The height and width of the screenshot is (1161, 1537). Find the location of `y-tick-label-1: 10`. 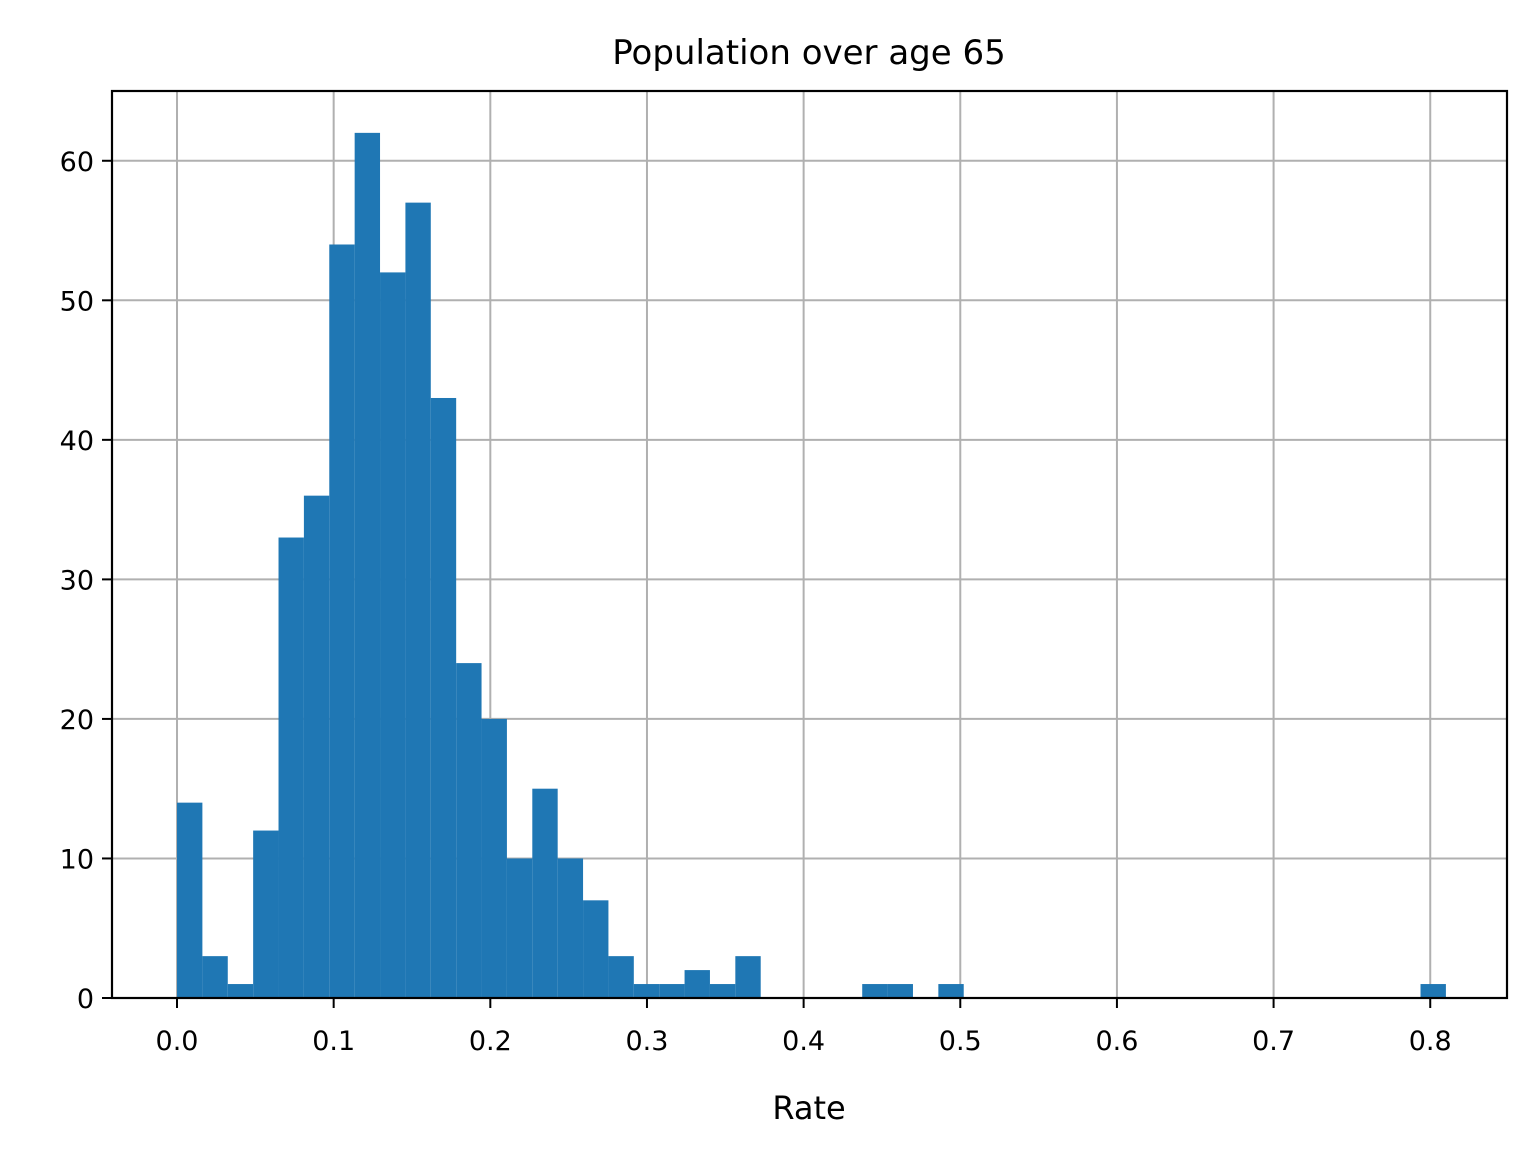

y-tick-label-1: 10 is located at coordinates (77, 859).